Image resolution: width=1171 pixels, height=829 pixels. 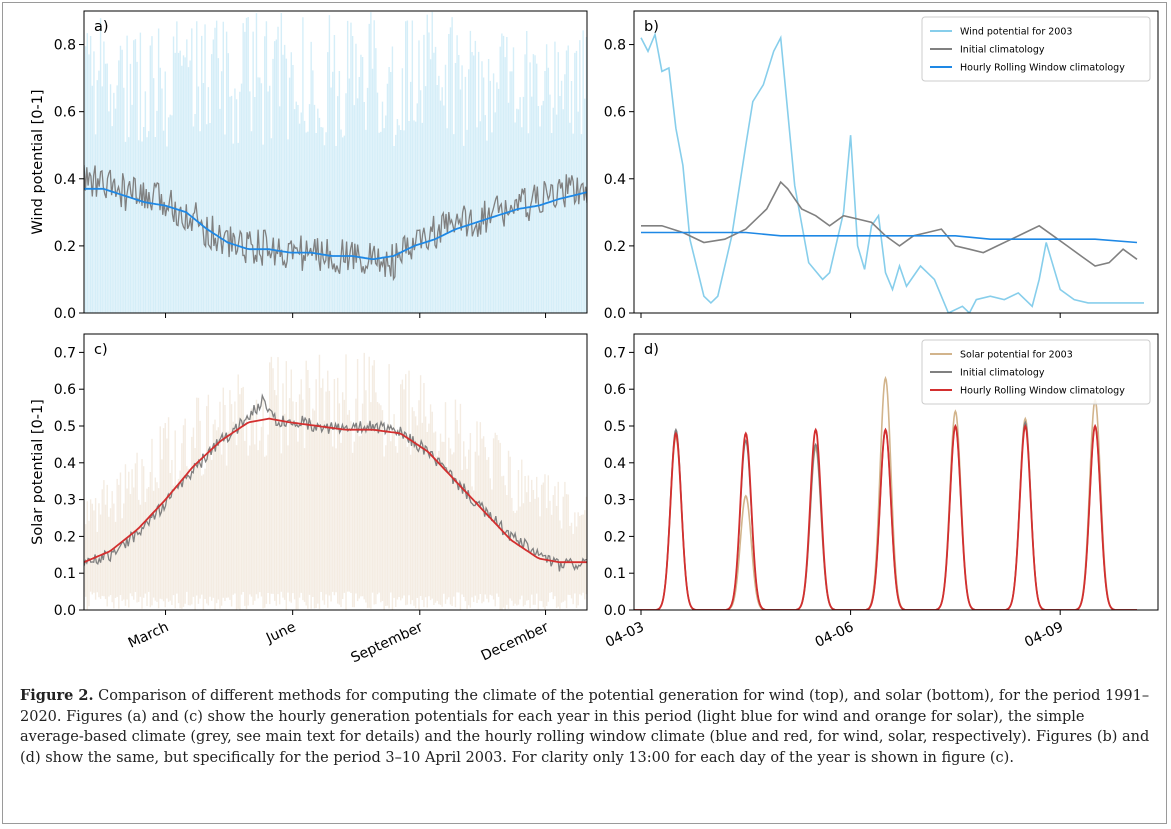 What do you see at coordinates (38, 161) in the screenshot?
I see `y-axis-label: Wind potential [0-1]` at bounding box center [38, 161].